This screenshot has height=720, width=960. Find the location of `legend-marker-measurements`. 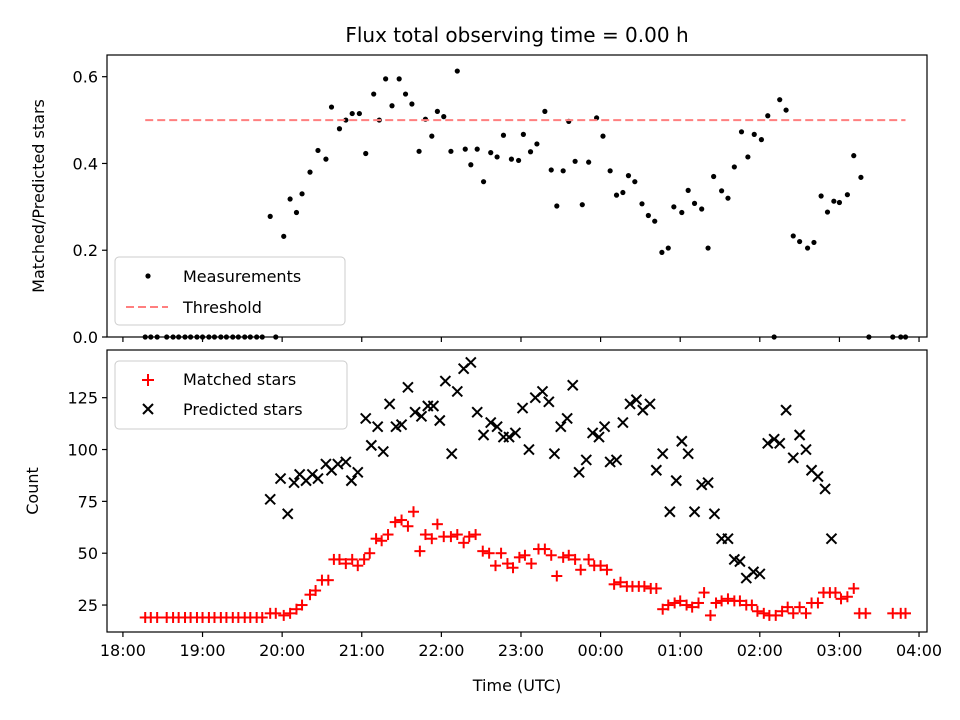

legend-marker-measurements is located at coordinates (148, 276).